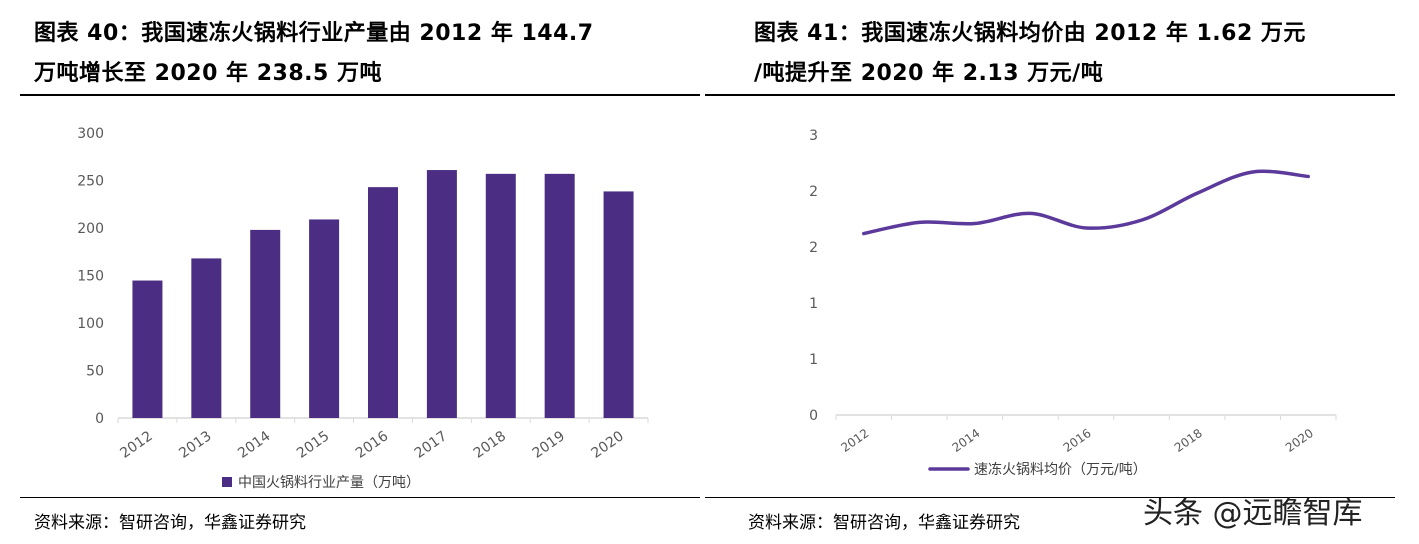 This screenshot has width=1419, height=544. What do you see at coordinates (95, 372) in the screenshot?
I see `y-tick-label: 50` at bounding box center [95, 372].